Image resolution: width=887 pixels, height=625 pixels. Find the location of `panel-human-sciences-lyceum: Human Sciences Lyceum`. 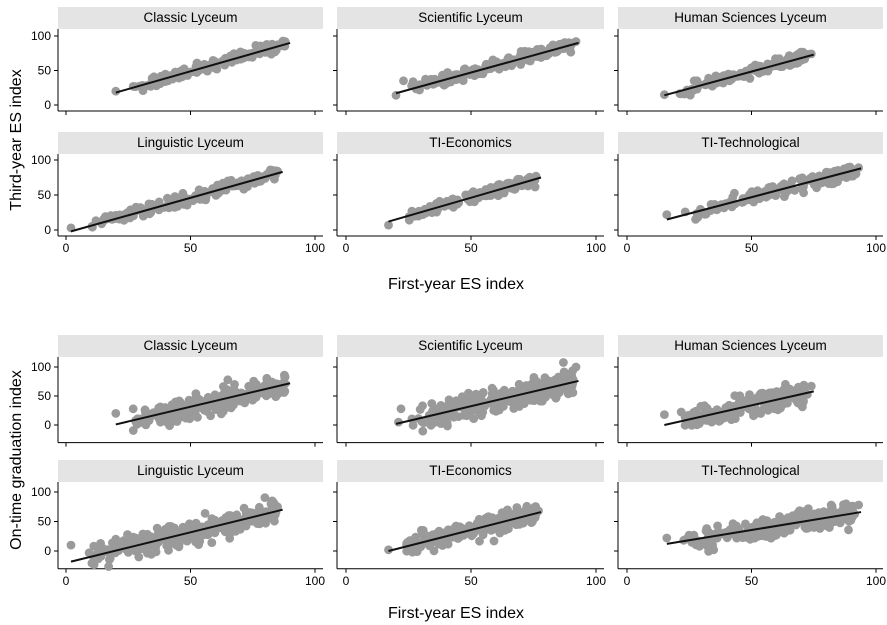

panel-human-sciences-lyceum: Human Sciences Lyceum is located at coordinates (748, 61).